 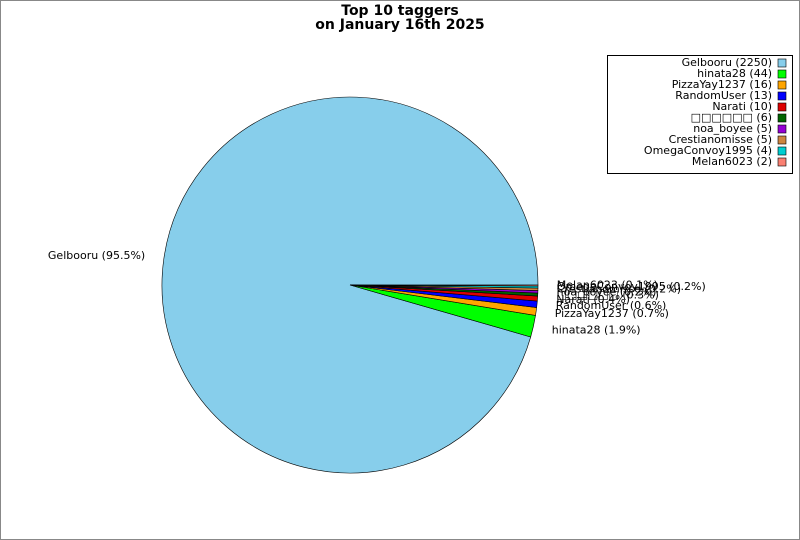 I want to click on slice-label: OmegaConvoy1995 (0.2%), so click(x=631, y=286).